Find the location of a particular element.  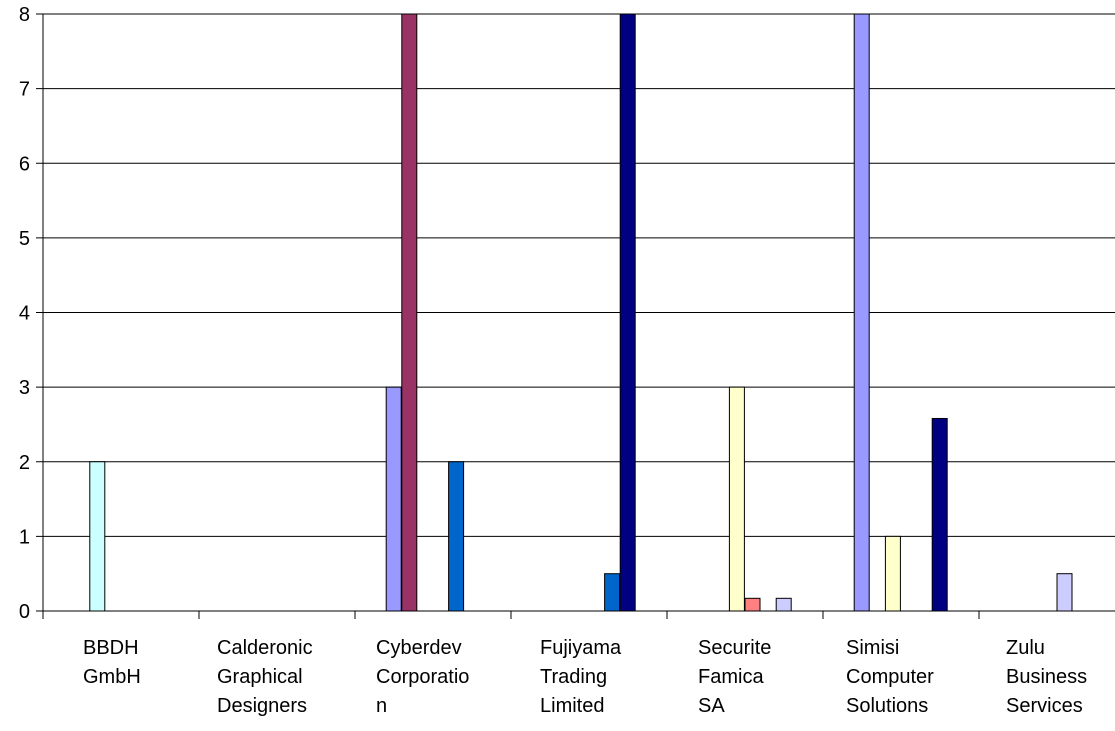

y-tick-label: 8 is located at coordinates (24, 15).